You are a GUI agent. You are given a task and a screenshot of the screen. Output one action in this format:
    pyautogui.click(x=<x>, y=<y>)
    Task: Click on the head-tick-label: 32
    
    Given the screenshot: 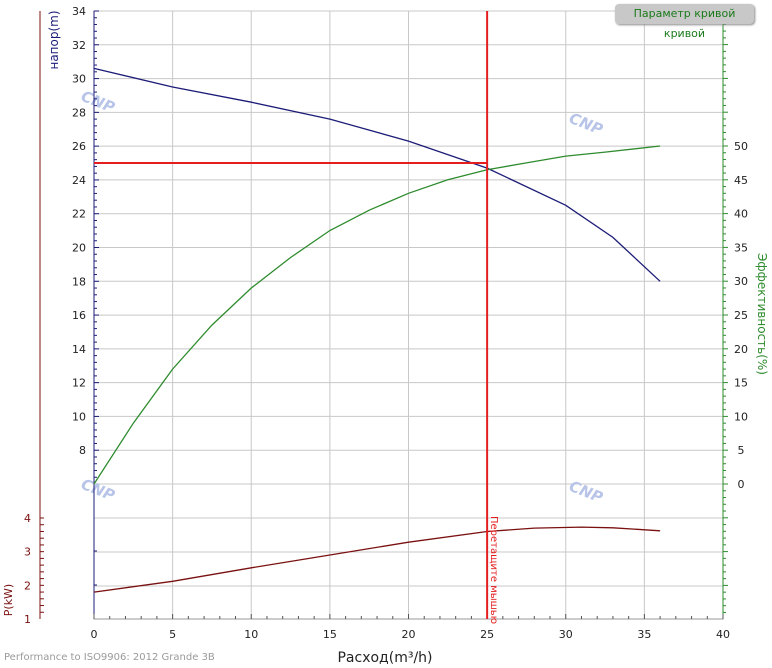 What is the action you would take?
    pyautogui.click(x=79, y=45)
    